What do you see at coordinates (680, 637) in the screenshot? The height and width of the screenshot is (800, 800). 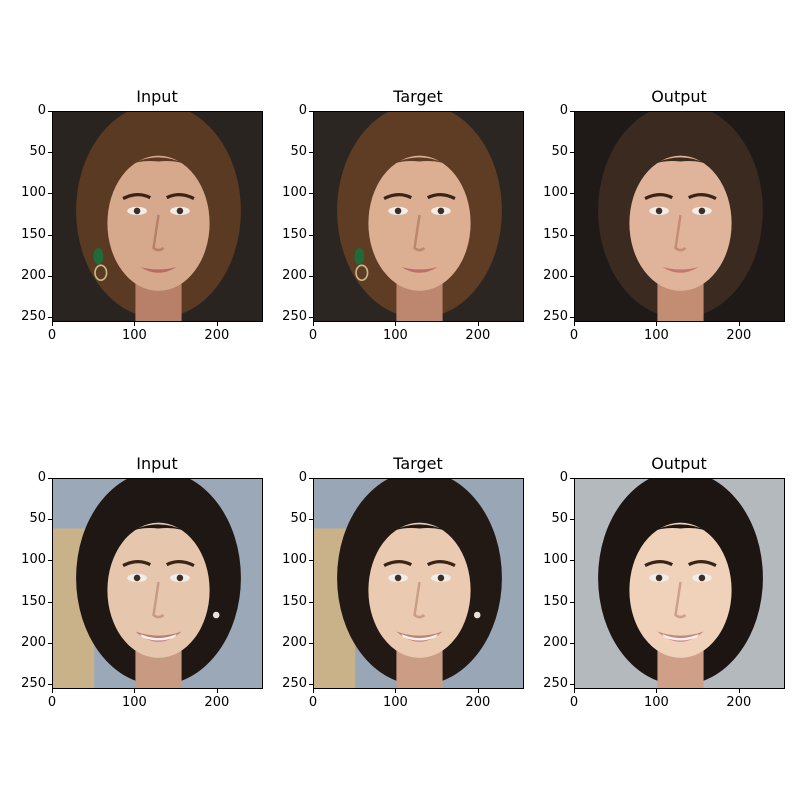 I see `teeth` at bounding box center [680, 637].